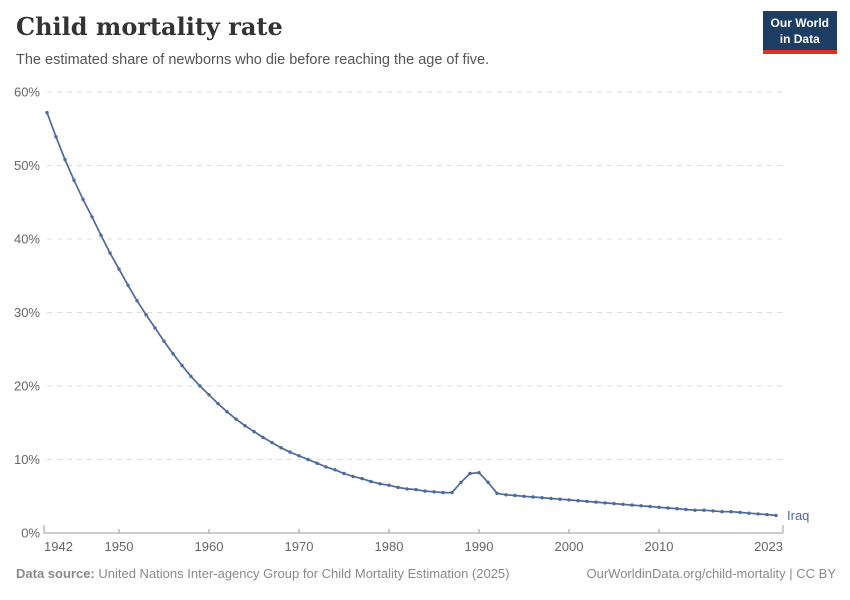  I want to click on x-tick-label: 1990, so click(479, 546).